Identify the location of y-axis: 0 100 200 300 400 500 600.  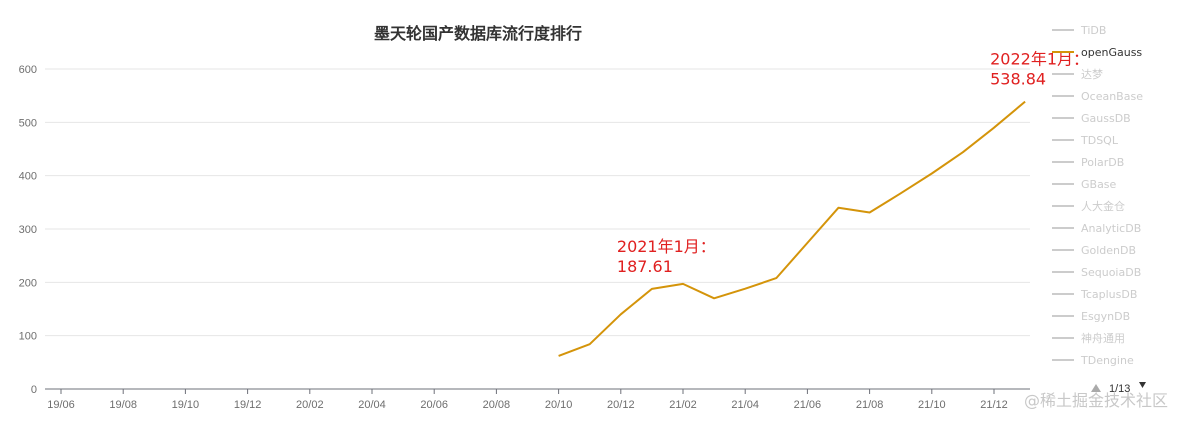
(28, 230).